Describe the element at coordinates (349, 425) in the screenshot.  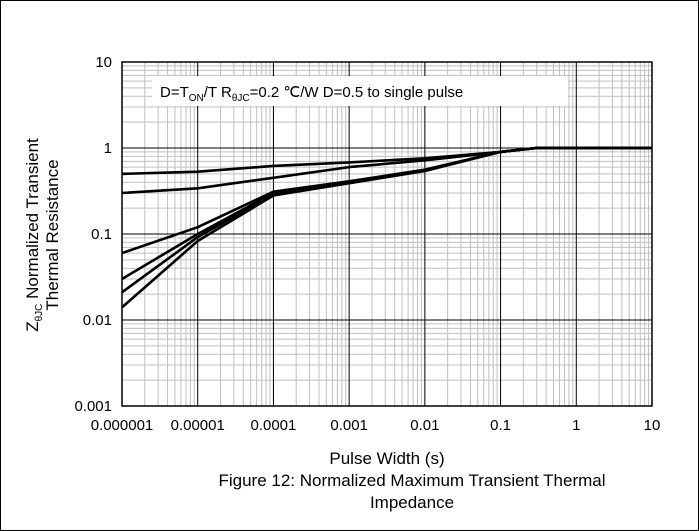
I see `x-tick-label: 0.001` at that location.